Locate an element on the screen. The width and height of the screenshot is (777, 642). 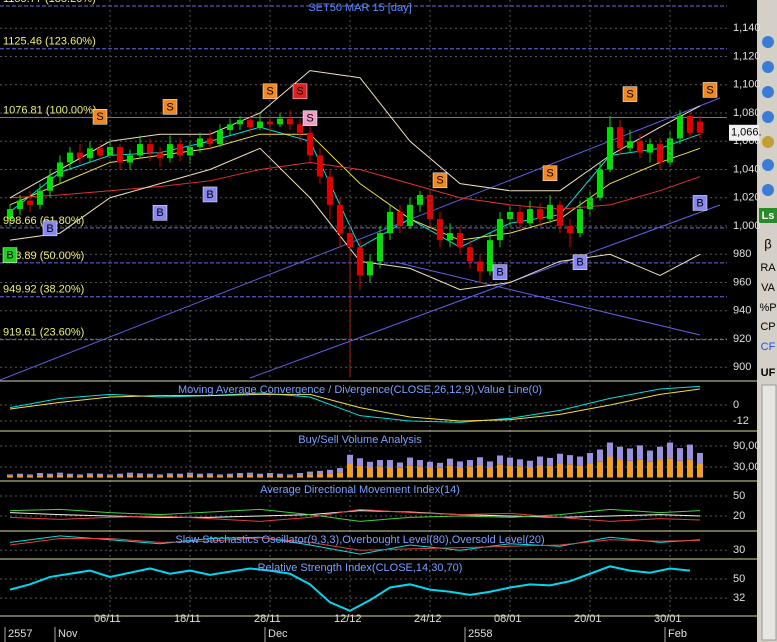
fib-label: 949.92 (38.20%) is located at coordinates (43, 290).